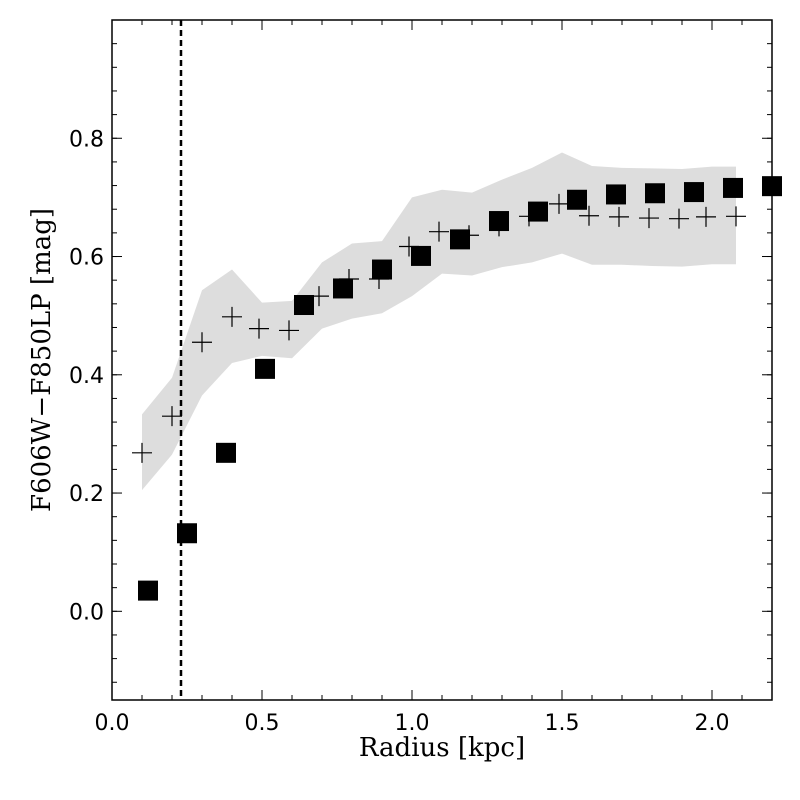  I want to click on x-axis-label: Radius [kpc], so click(442, 748).